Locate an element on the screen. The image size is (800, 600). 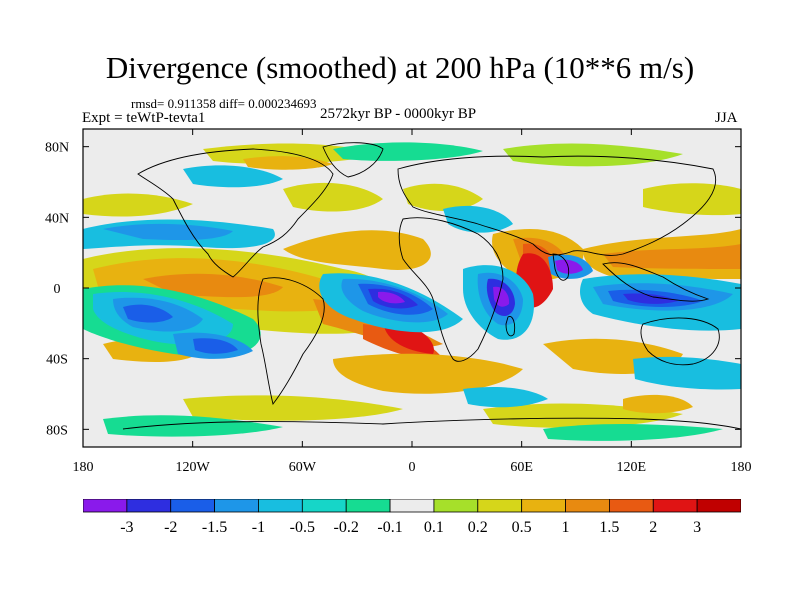
y-tick-label: 40S is located at coordinates (57, 360).